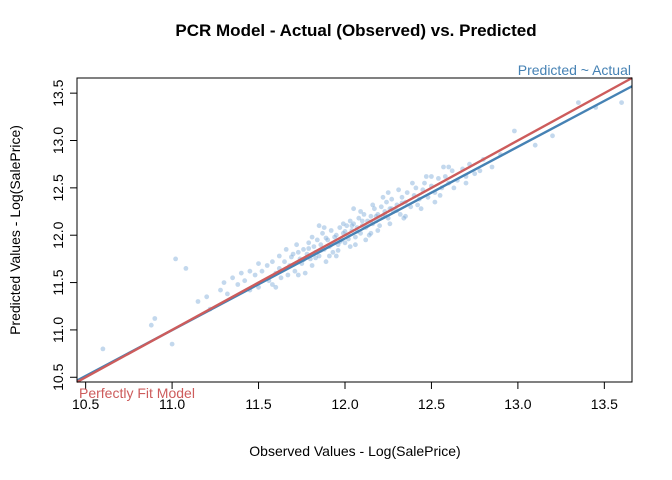 Image resolution: width=672 pixels, height=480 pixels. Describe the element at coordinates (58, 92) in the screenshot. I see `y-tick-label: 13.5` at that location.